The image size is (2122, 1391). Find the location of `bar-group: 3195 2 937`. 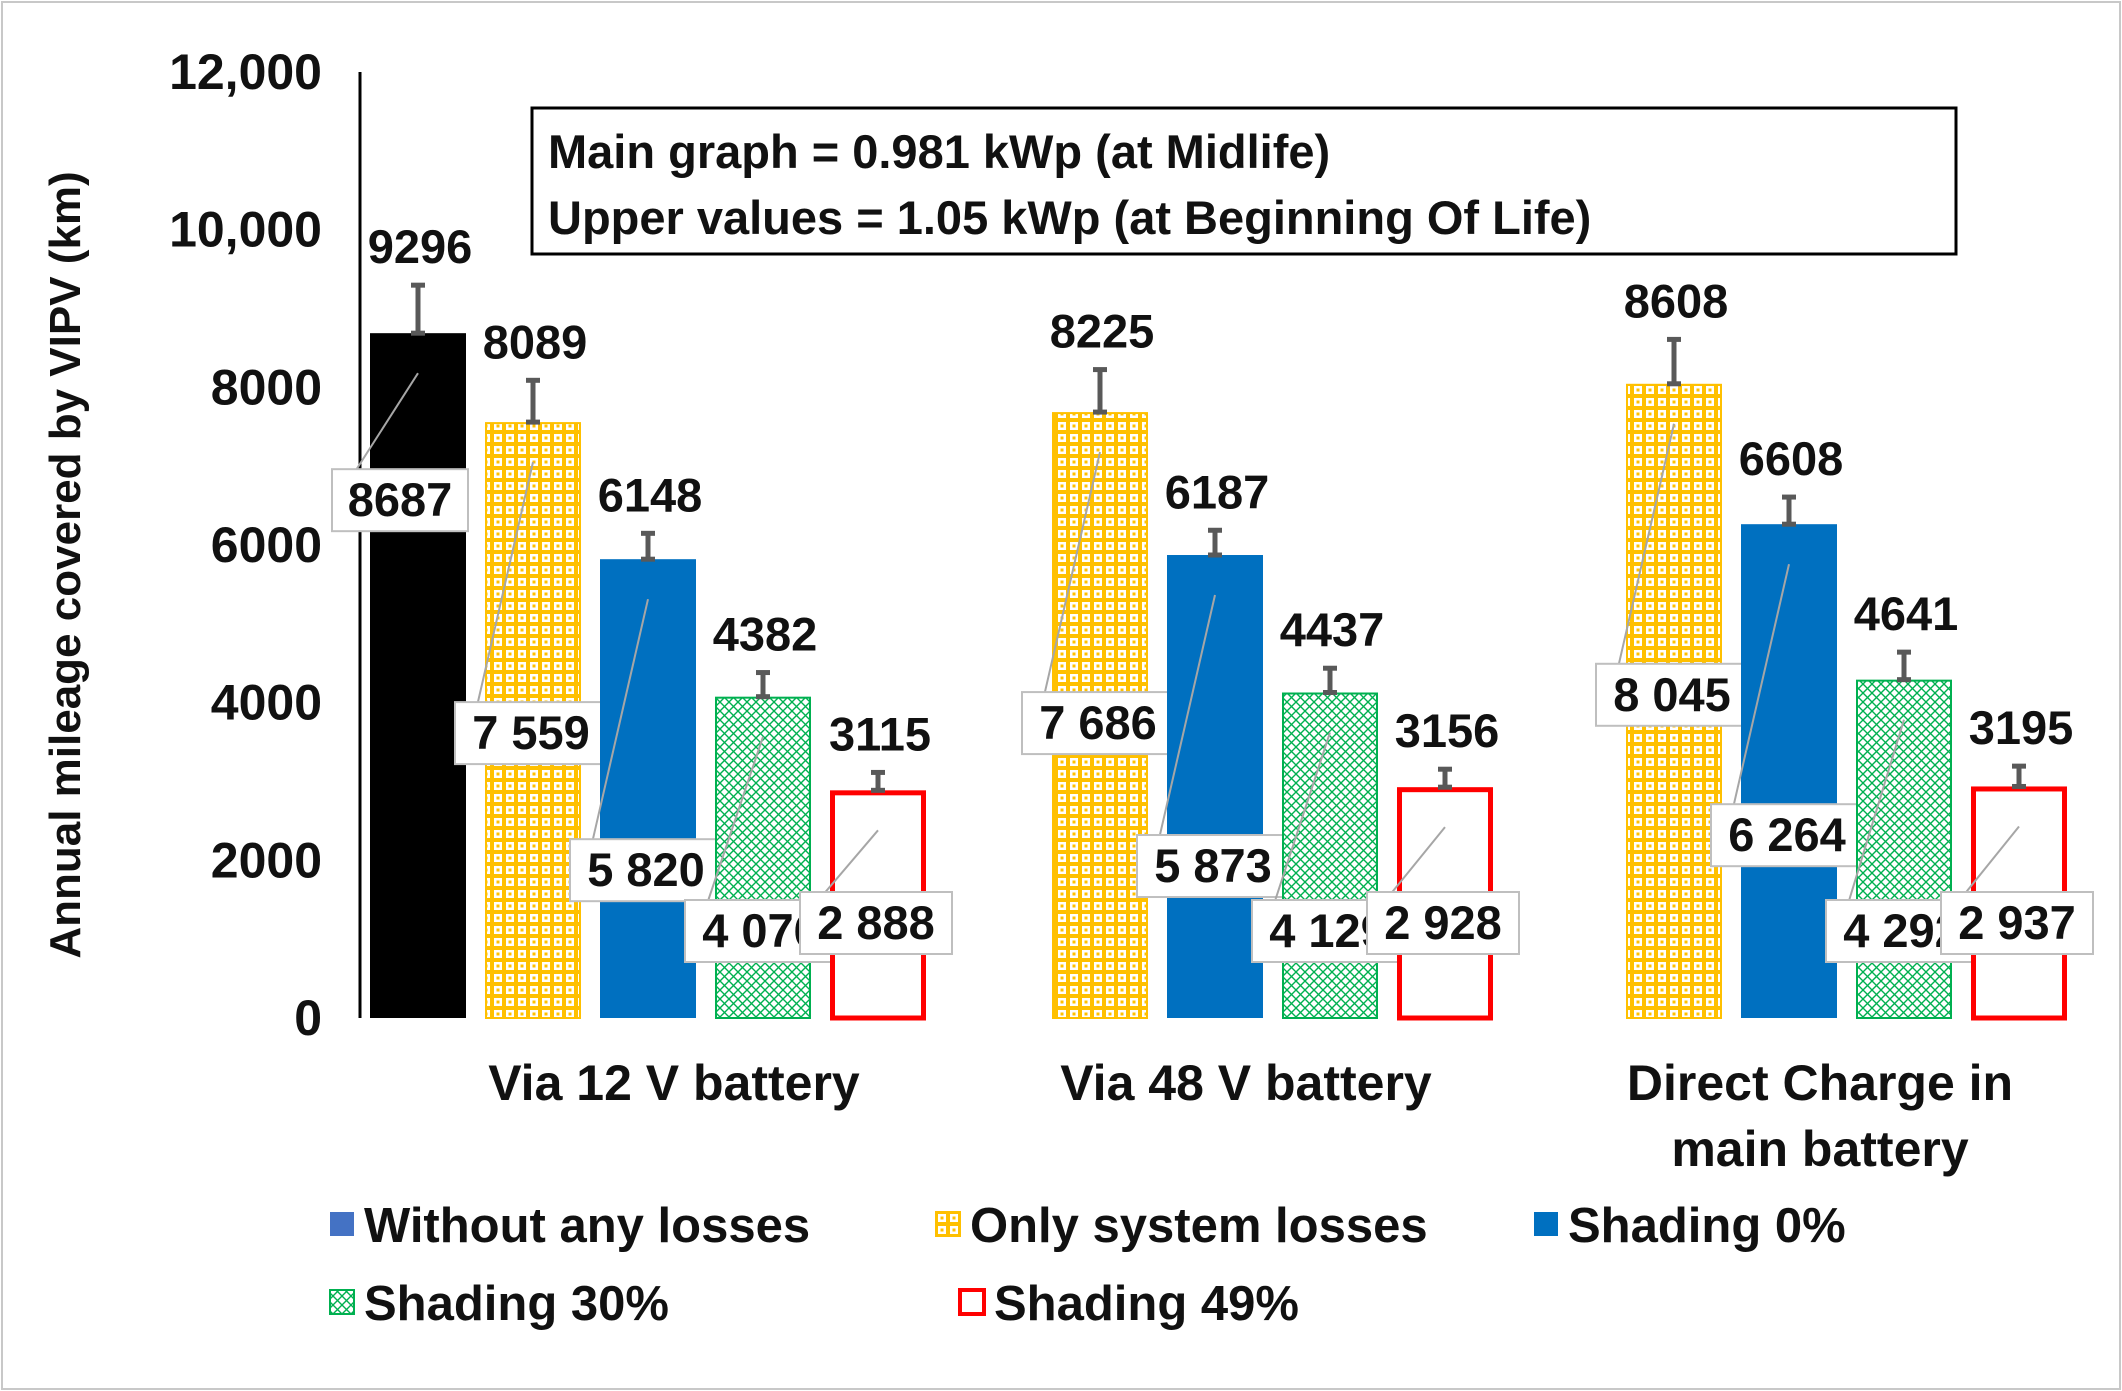

bar-group: 3195 2 937 is located at coordinates (2017, 861).